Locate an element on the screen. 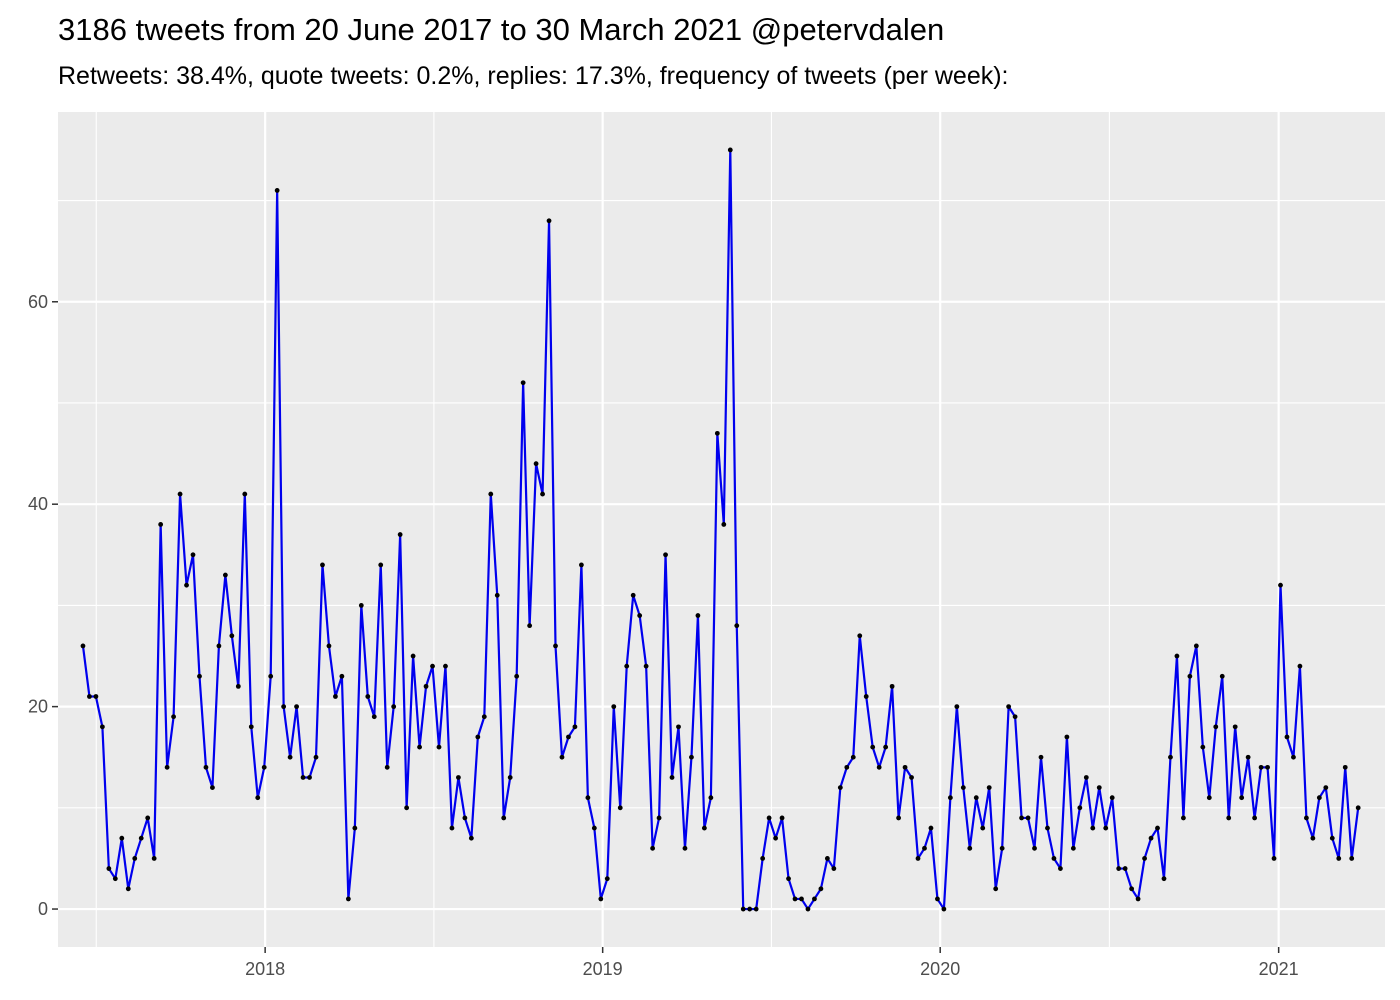 The image size is (1400, 1000). x-tick-label: 2020 is located at coordinates (940, 969).